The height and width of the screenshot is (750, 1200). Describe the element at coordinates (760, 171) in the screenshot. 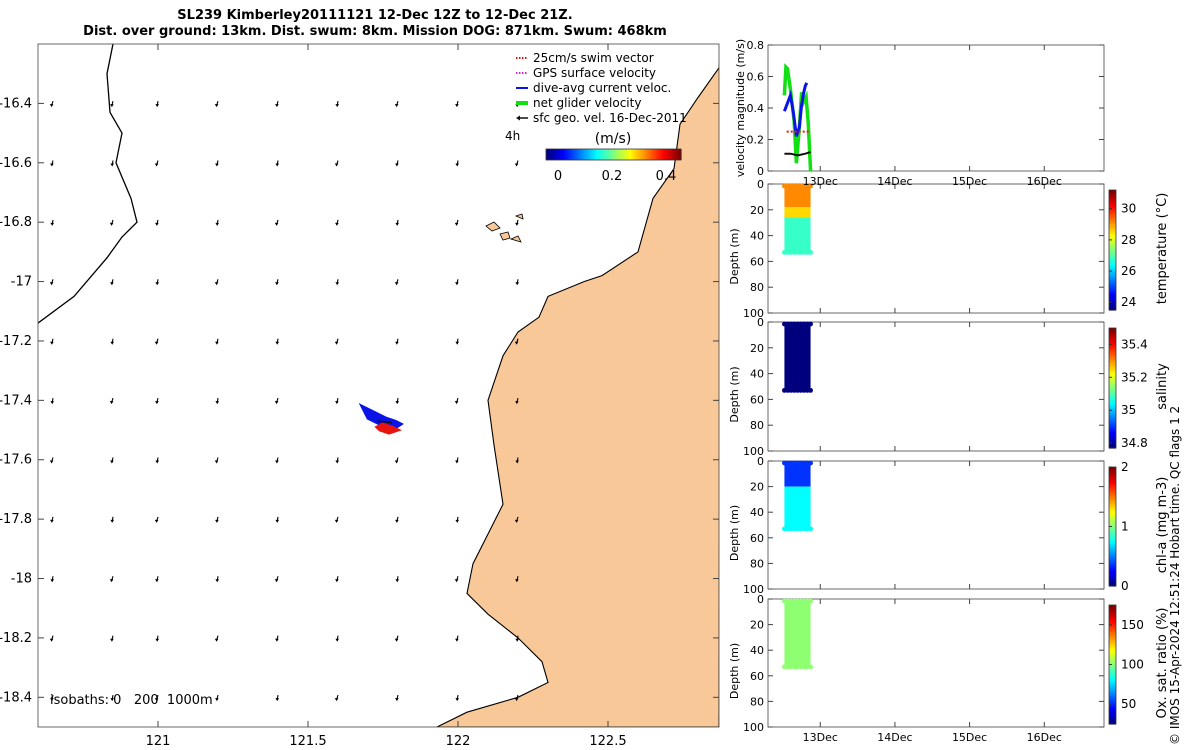

I see `velocity-y-tick-label: 0` at that location.